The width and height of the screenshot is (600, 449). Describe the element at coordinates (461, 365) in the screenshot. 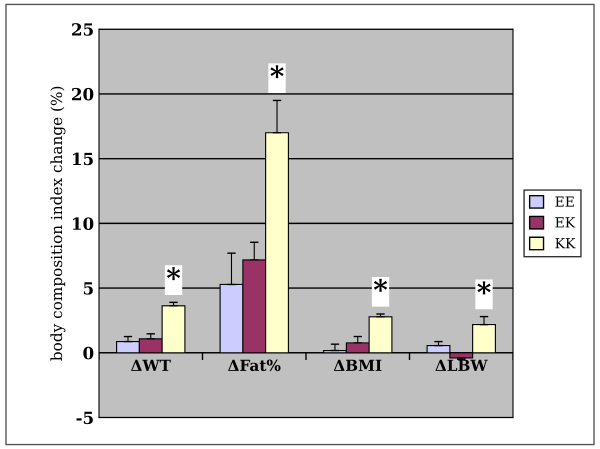

I see `x-tick-label: ΔLBW` at that location.